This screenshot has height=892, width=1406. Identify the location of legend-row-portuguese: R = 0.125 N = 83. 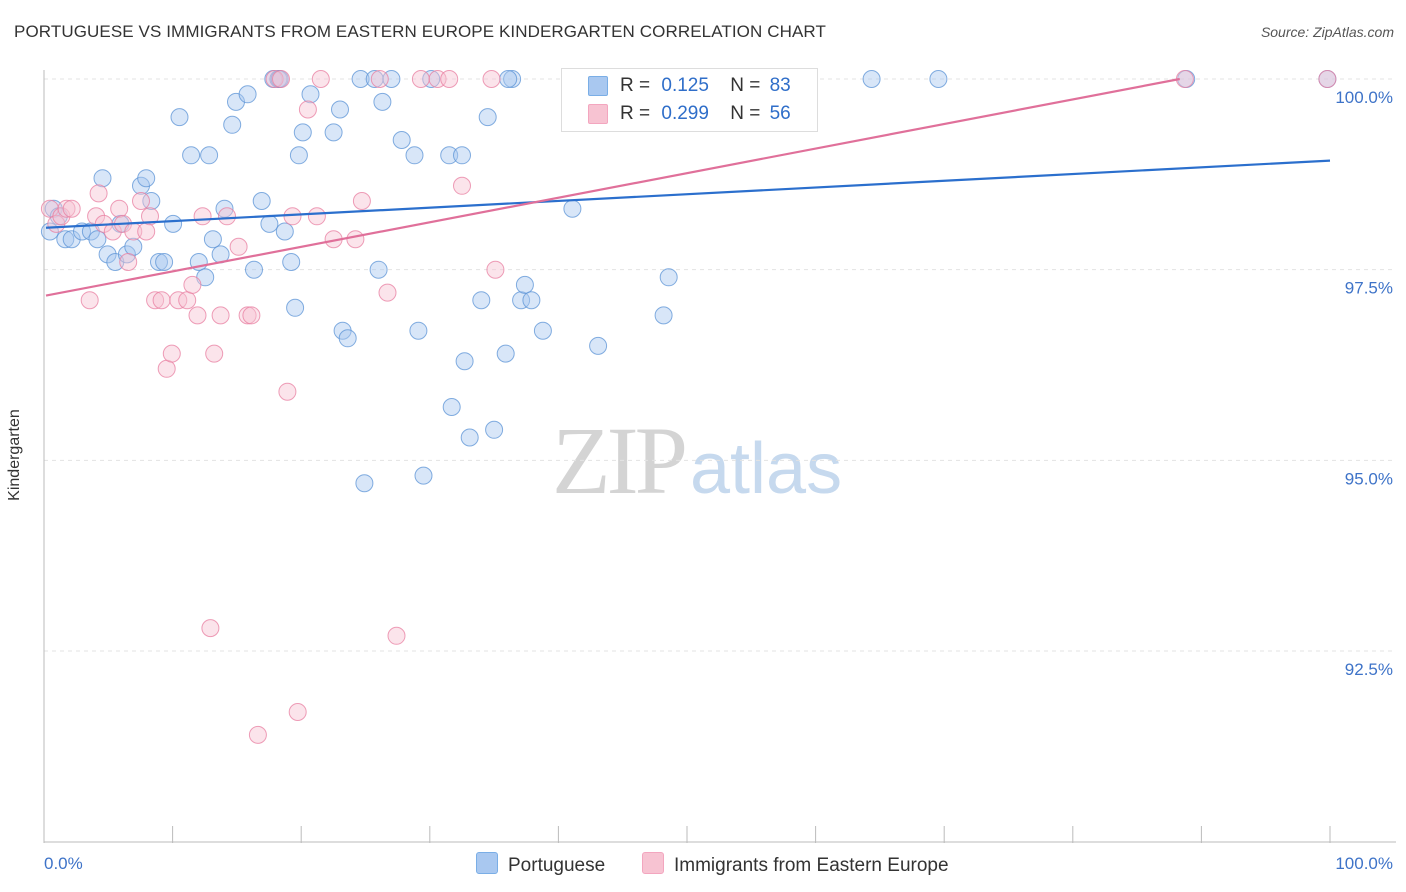
(705, 86).